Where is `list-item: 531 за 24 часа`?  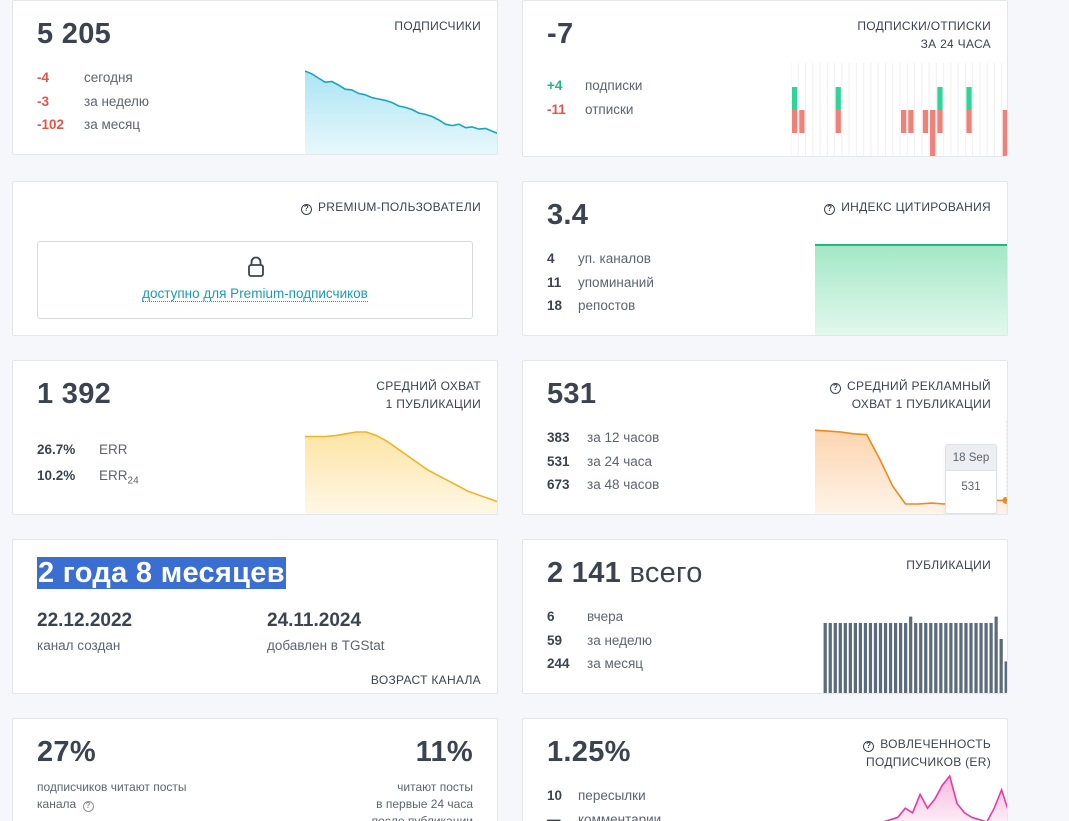
list-item: 531 за 24 часа is located at coordinates (600, 461).